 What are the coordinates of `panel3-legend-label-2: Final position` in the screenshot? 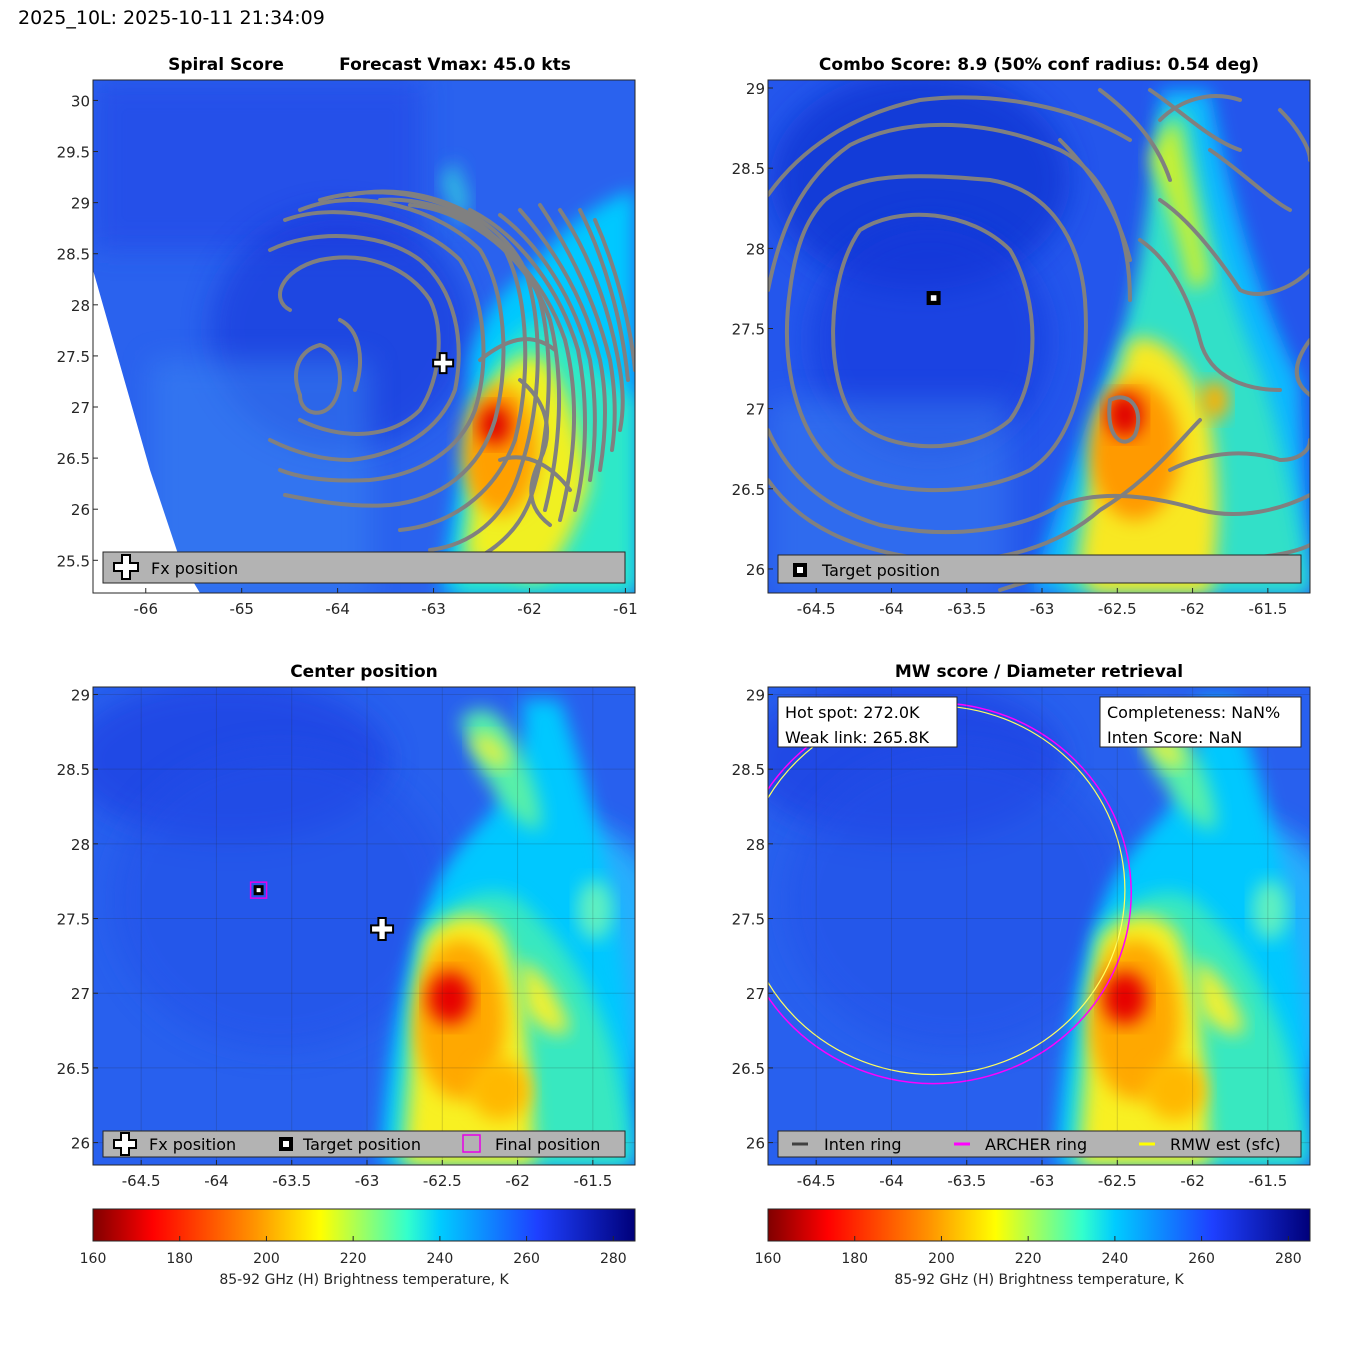 It's located at (547, 1144).